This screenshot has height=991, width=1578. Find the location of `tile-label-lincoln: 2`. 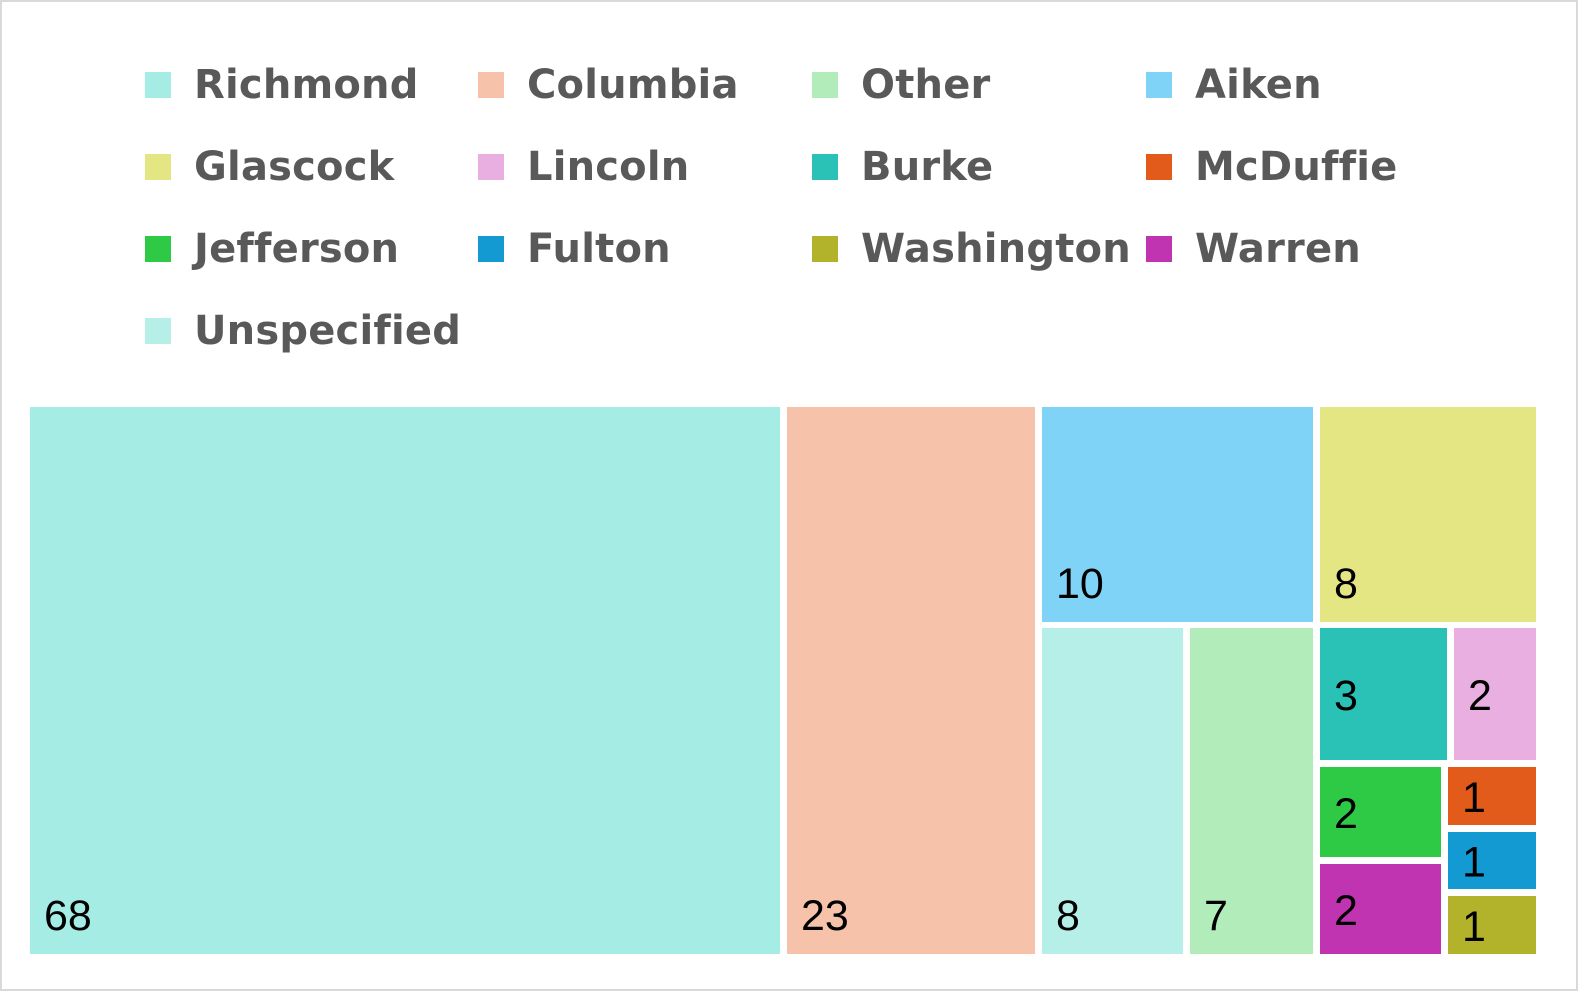

tile-label-lincoln: 2 is located at coordinates (1480, 696).